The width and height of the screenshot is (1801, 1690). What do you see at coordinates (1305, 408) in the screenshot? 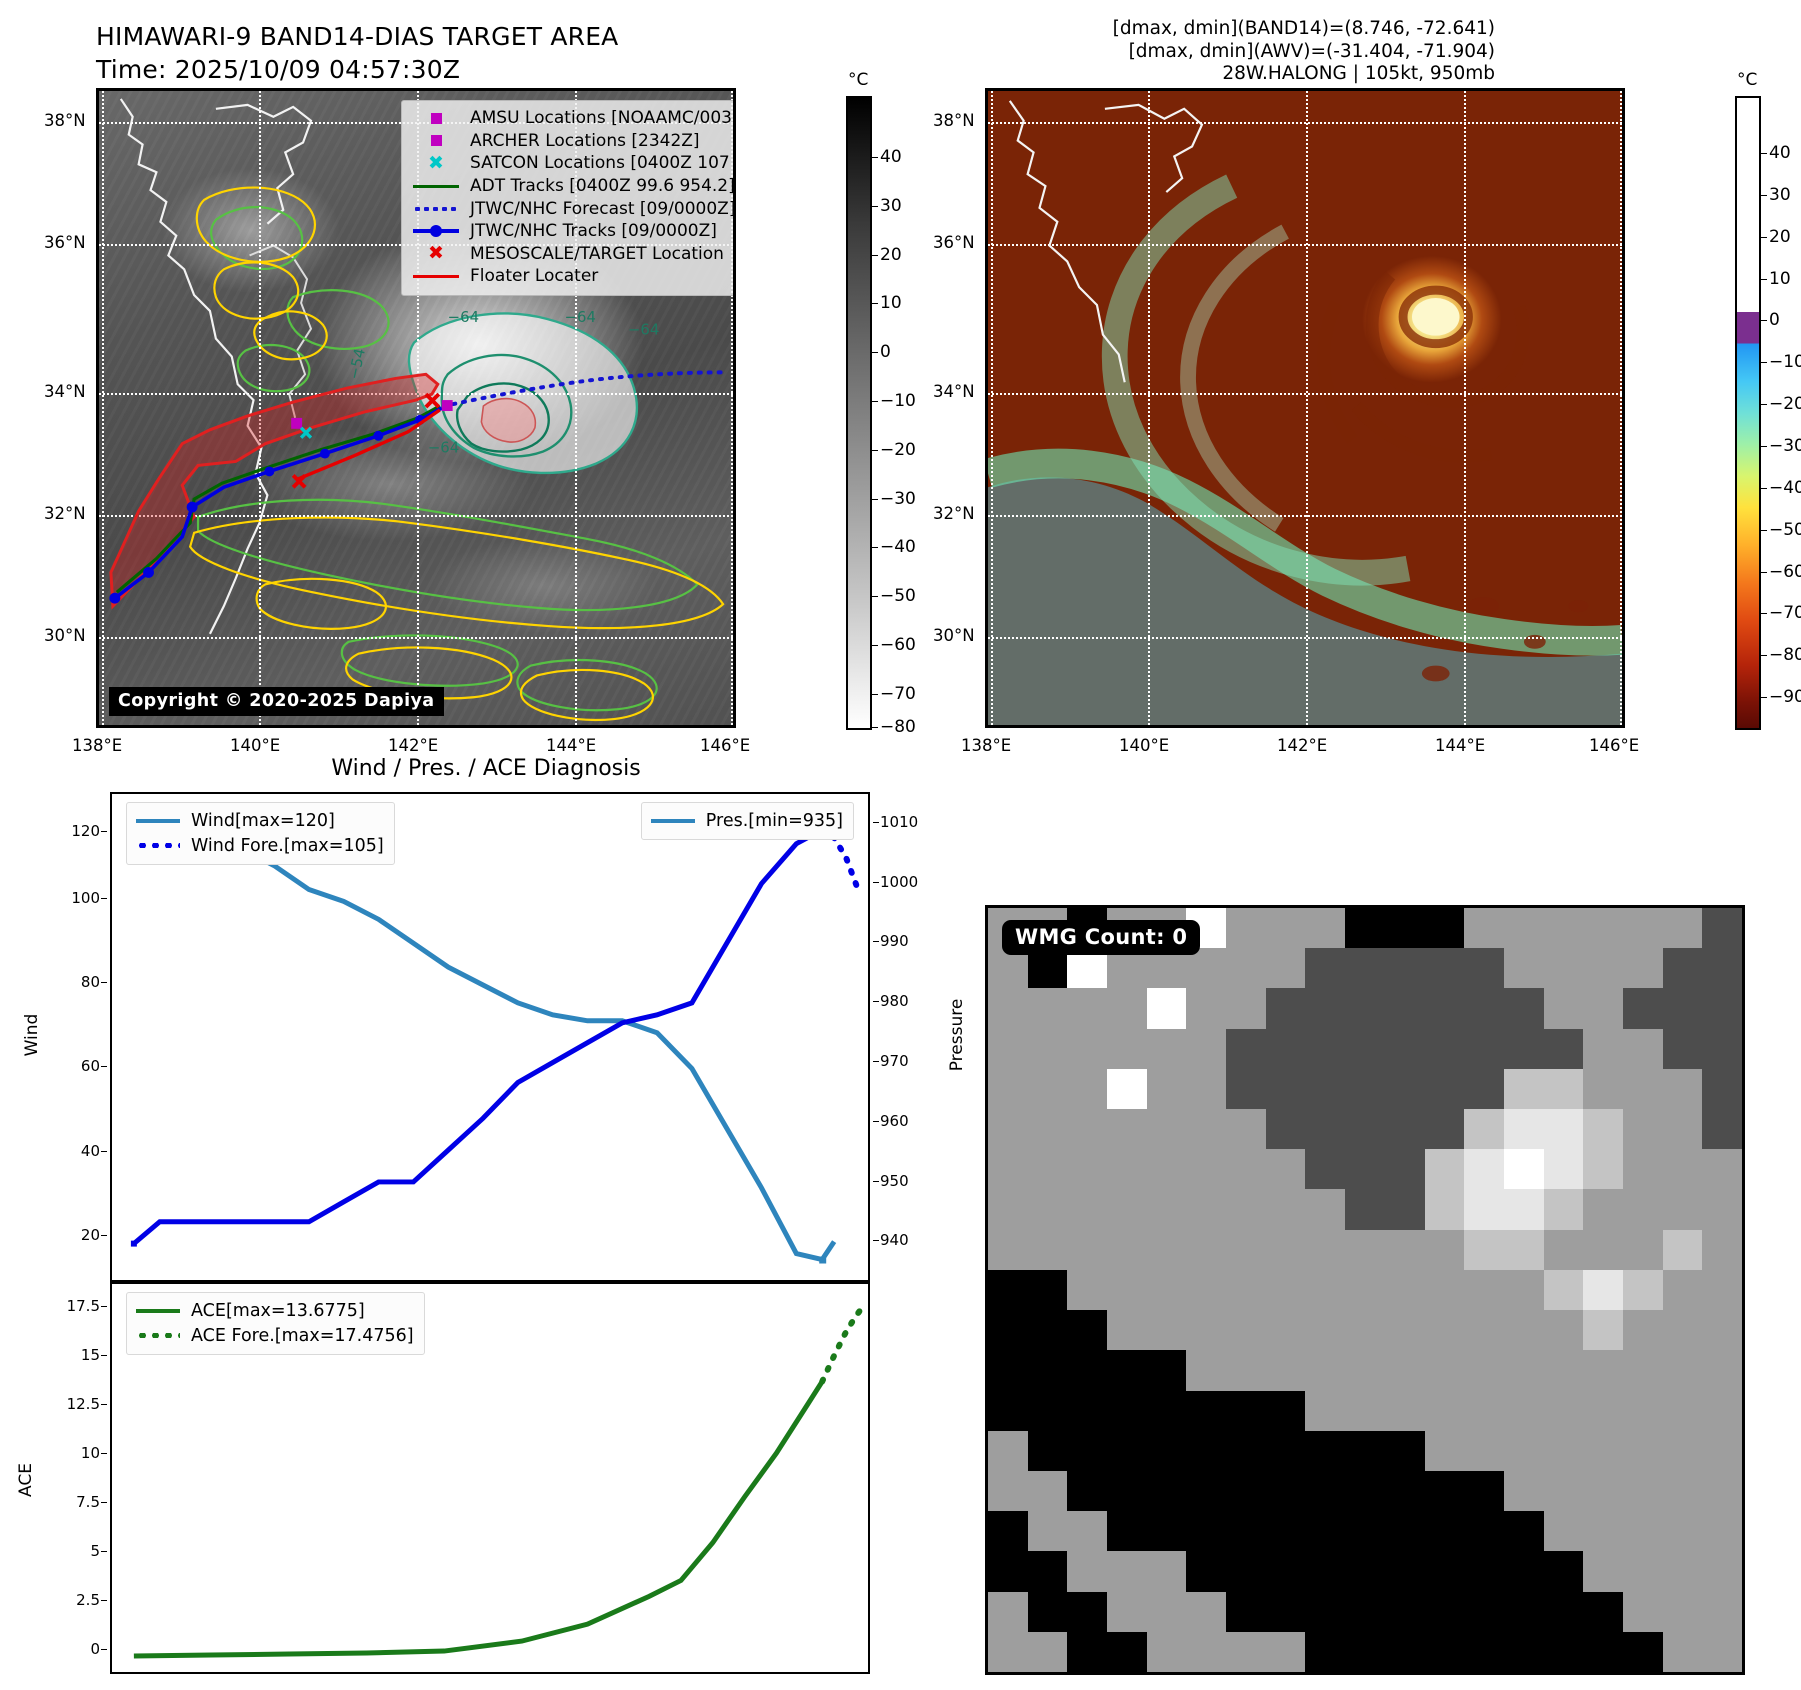
I see `awv-image-plot` at bounding box center [1305, 408].